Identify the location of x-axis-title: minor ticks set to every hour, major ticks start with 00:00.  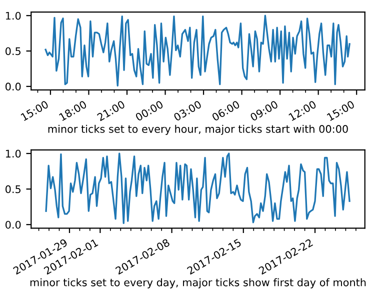
(198, 129).